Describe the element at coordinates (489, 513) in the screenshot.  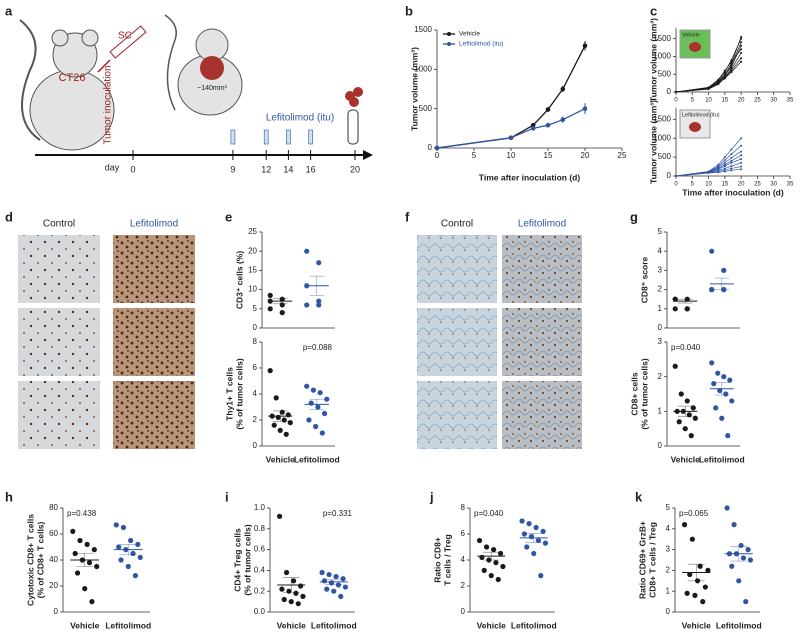
I see `p-value: p=0.040` at that location.